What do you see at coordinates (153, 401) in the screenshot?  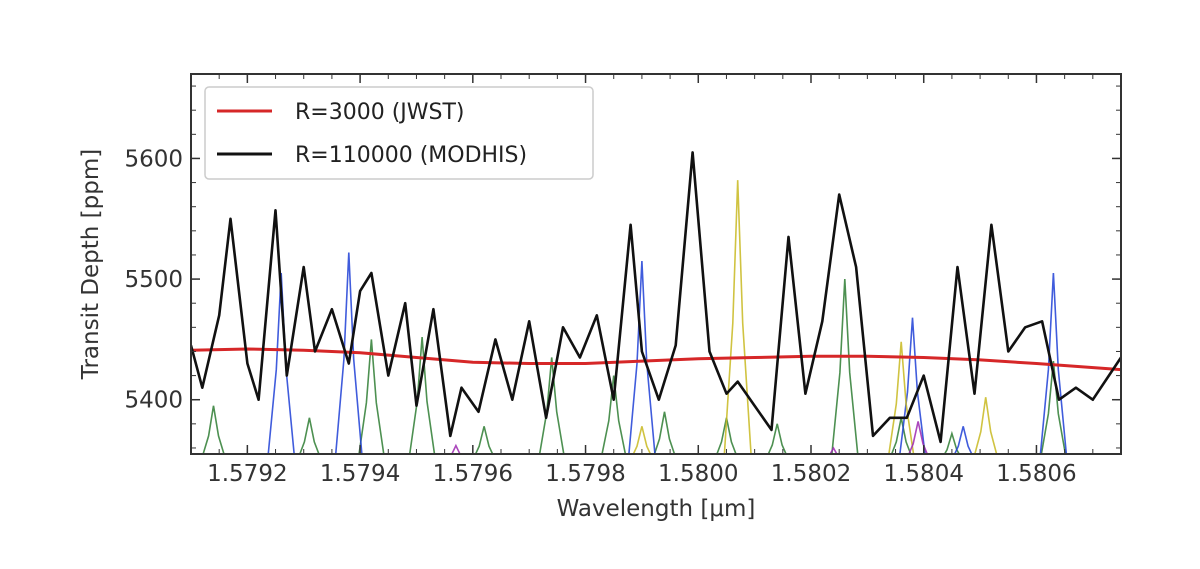 I see `y-tick-label: 5400` at bounding box center [153, 401].